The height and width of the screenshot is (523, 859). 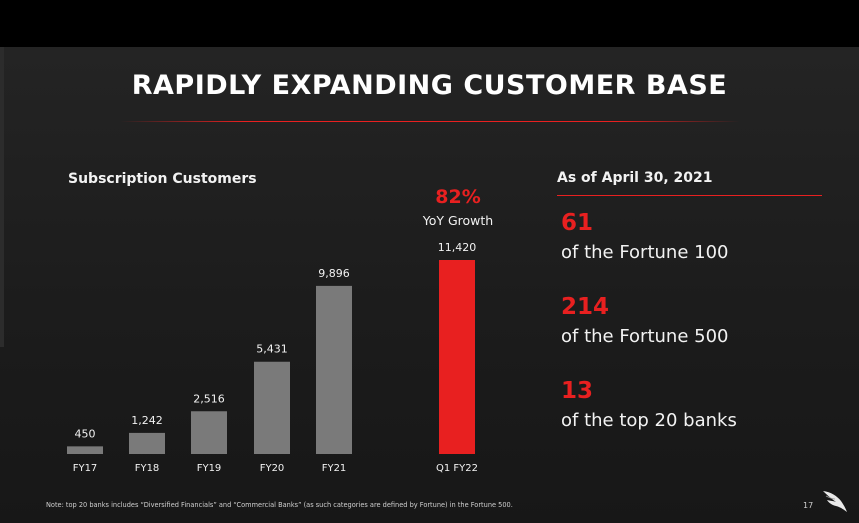 What do you see at coordinates (272, 468) in the screenshot?
I see `category-label: FY20` at bounding box center [272, 468].